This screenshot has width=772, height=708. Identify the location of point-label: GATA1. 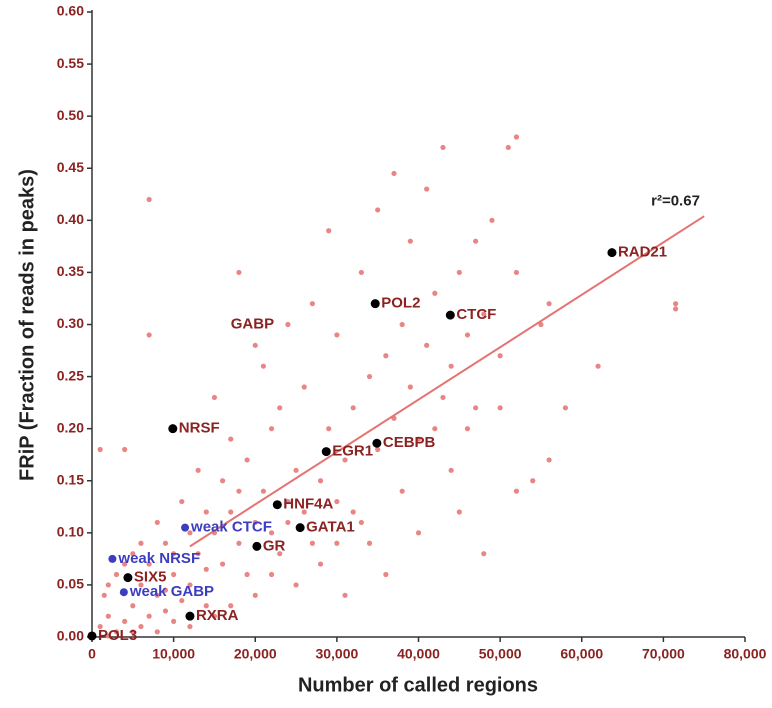
(330, 527).